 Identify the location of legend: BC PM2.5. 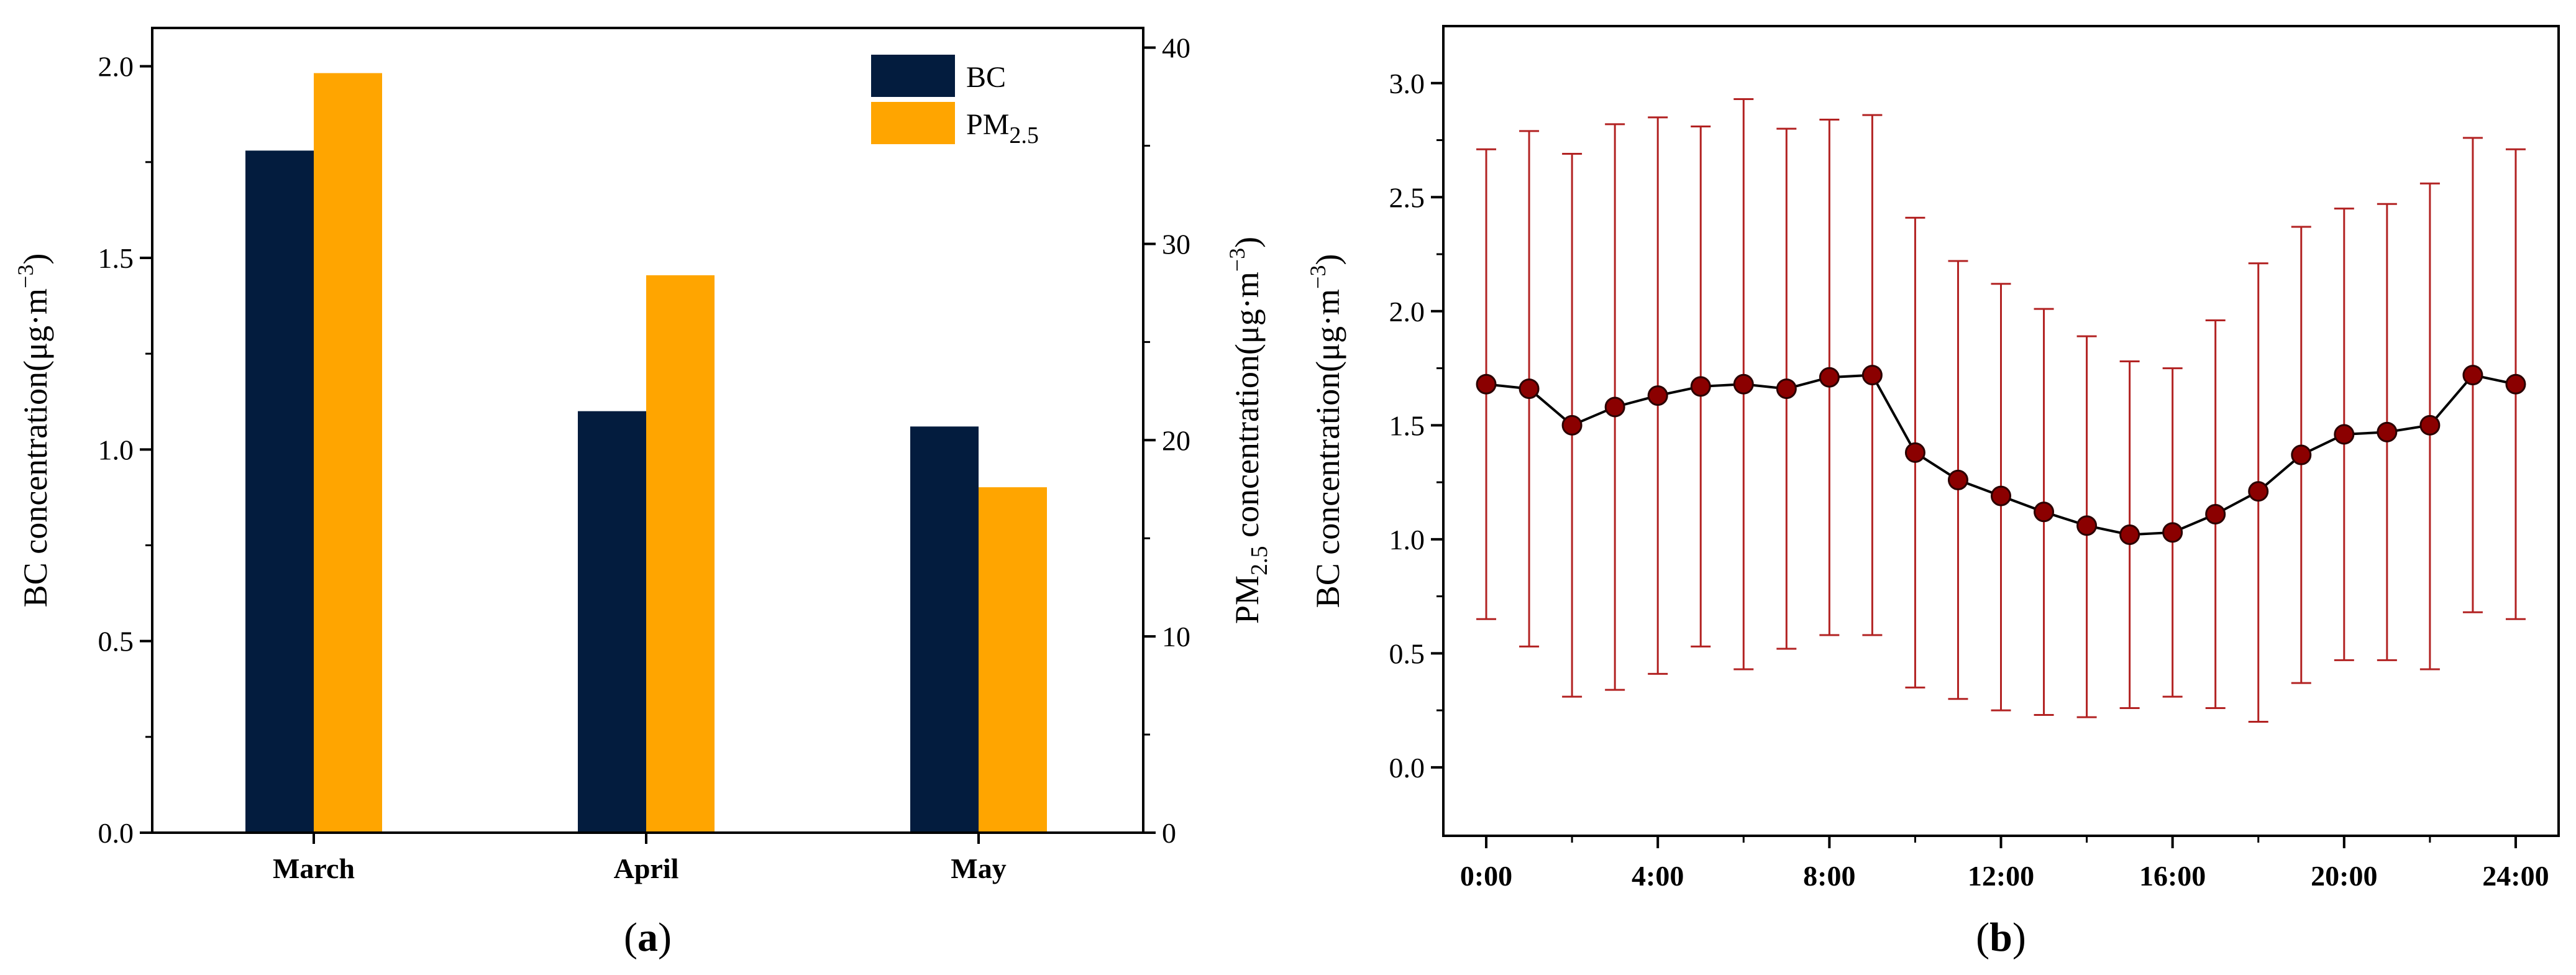
(955, 102).